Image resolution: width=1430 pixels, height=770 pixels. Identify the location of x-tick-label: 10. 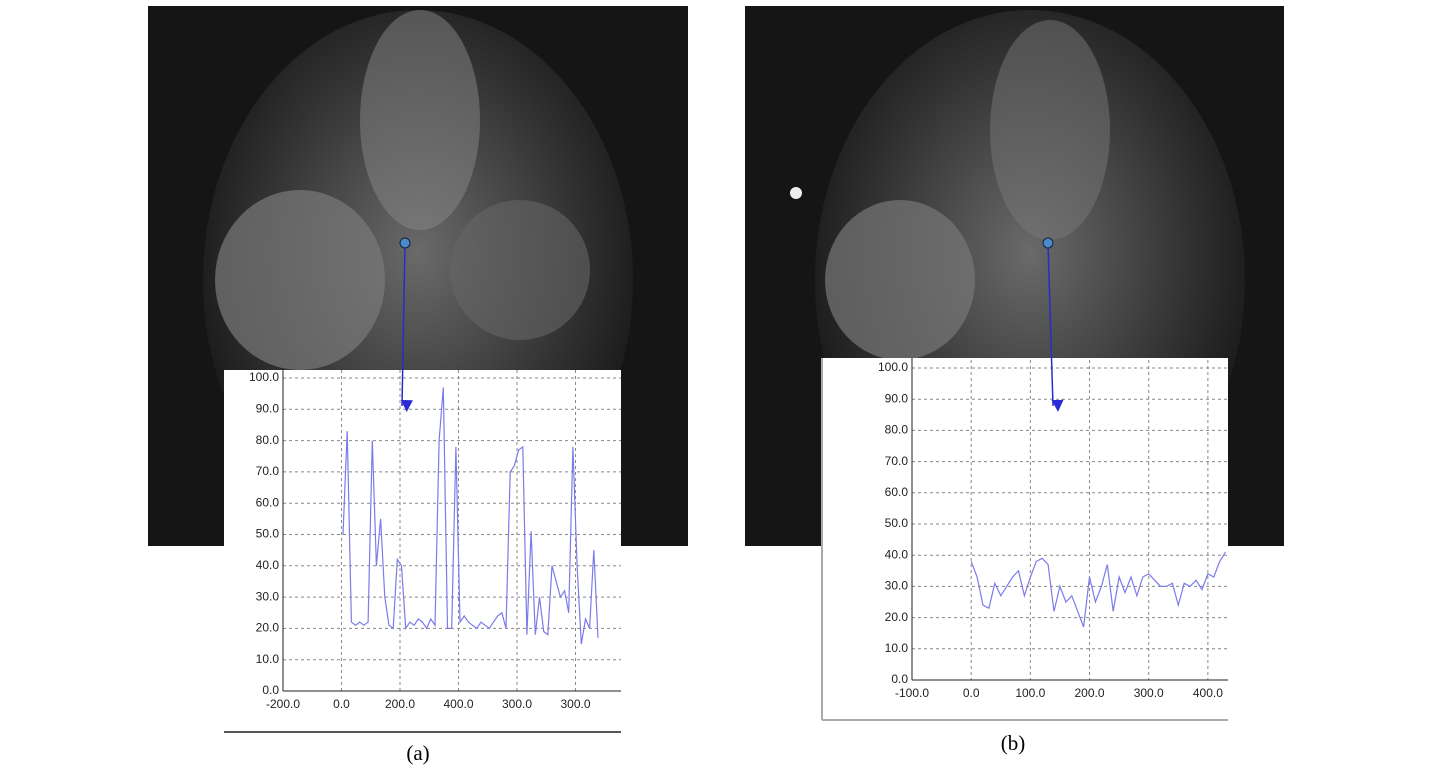
(634, 704).